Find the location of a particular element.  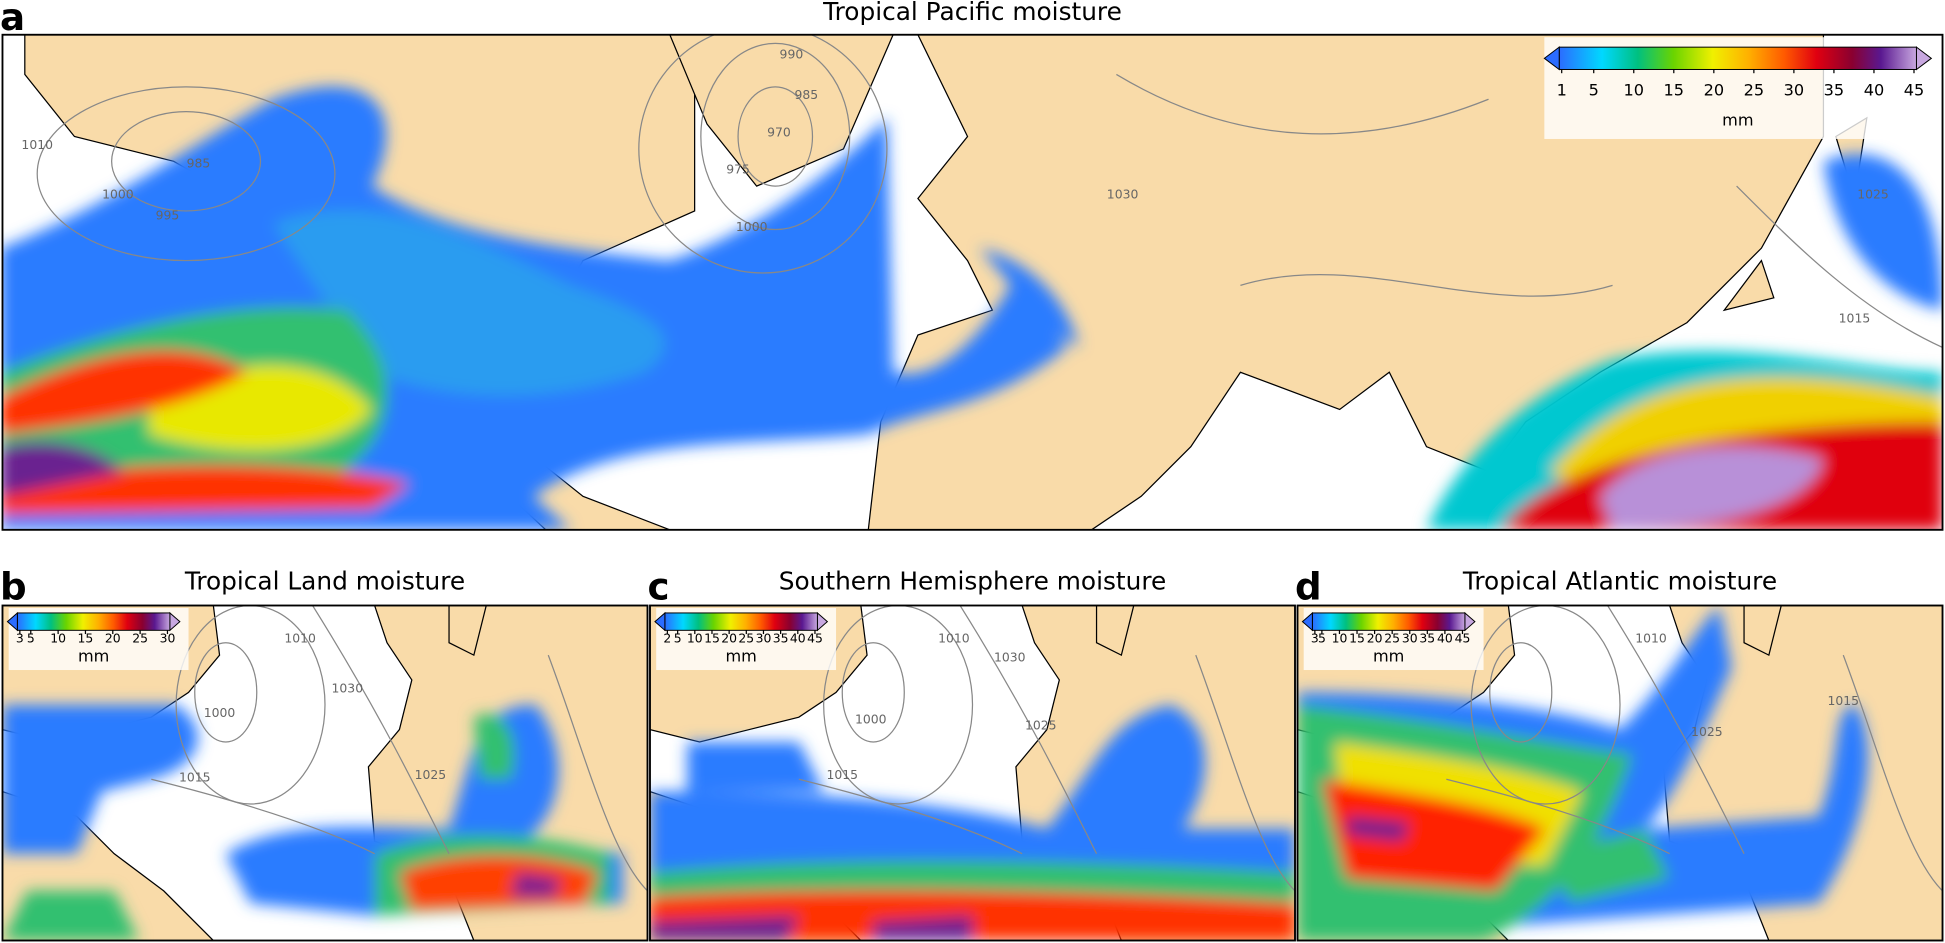

panel-label: b is located at coordinates (13, 586).